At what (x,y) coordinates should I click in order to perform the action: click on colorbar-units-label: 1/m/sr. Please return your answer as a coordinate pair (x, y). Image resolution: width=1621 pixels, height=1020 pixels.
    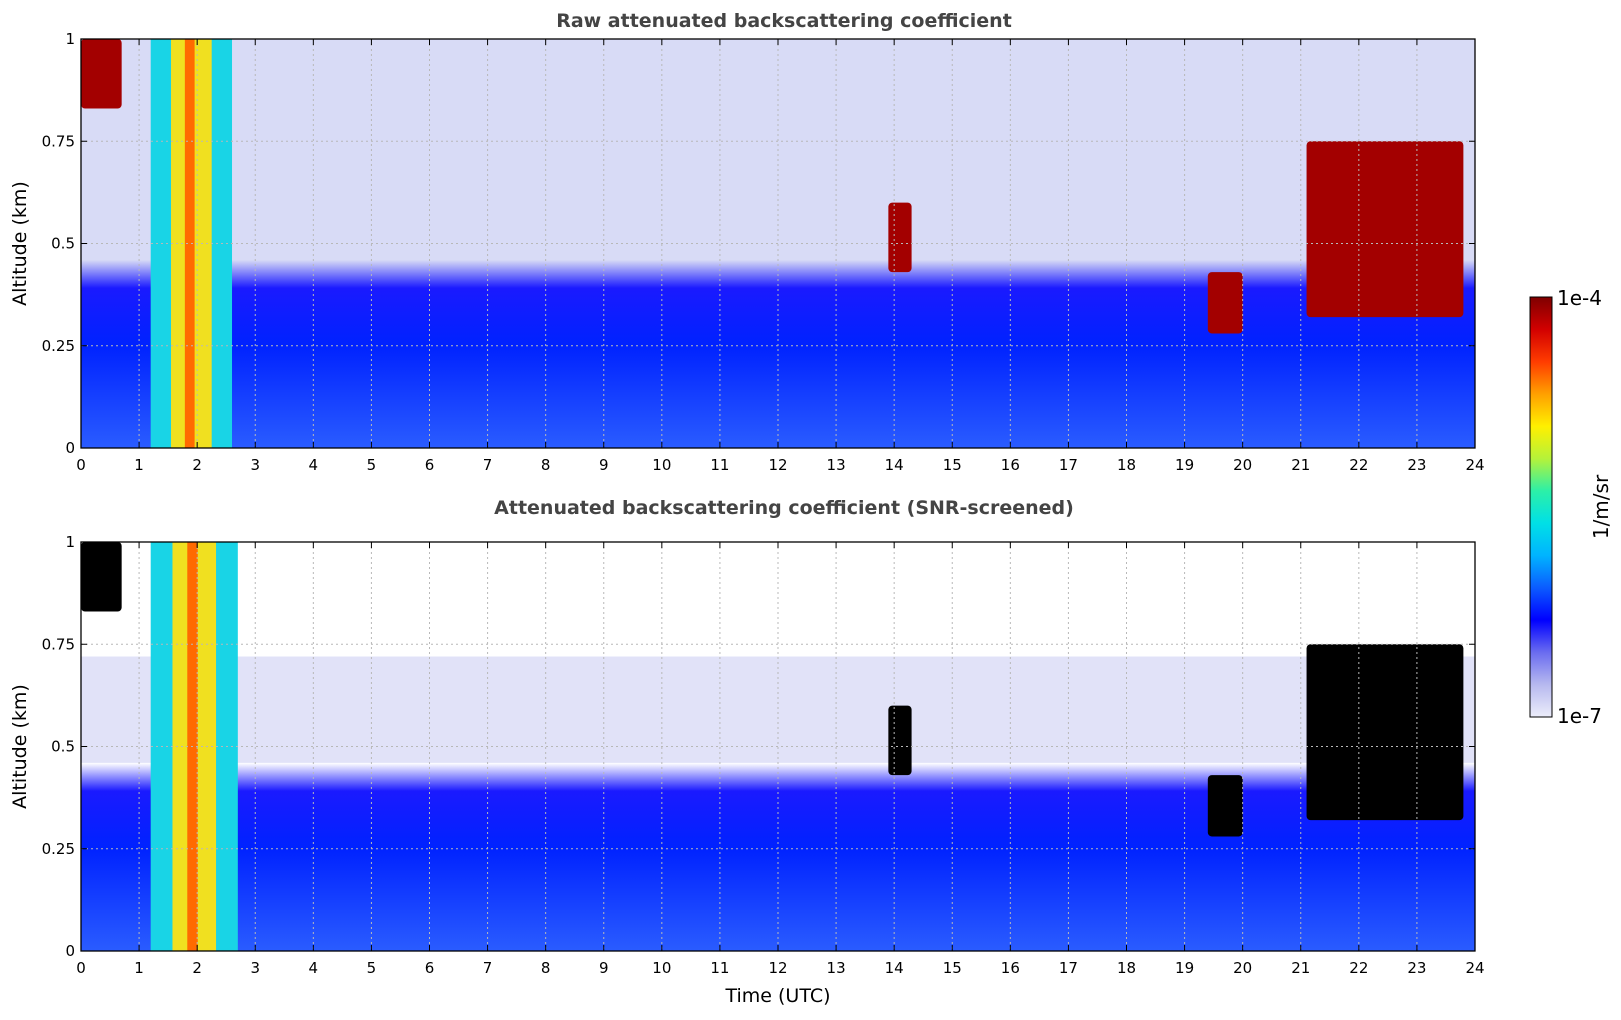
    Looking at the image, I should click on (1601, 506).